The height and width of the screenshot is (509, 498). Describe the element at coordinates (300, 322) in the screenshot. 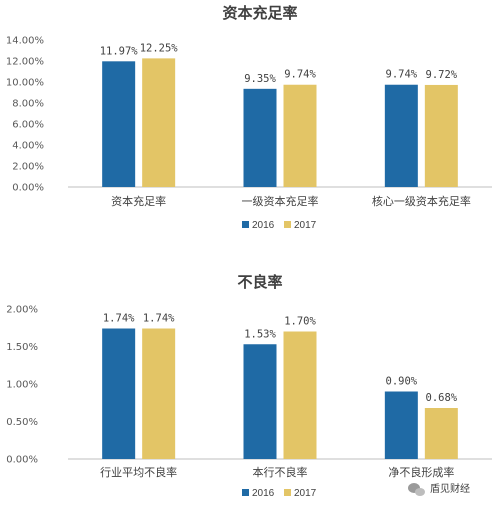

I see `data-label: 1.70%` at that location.